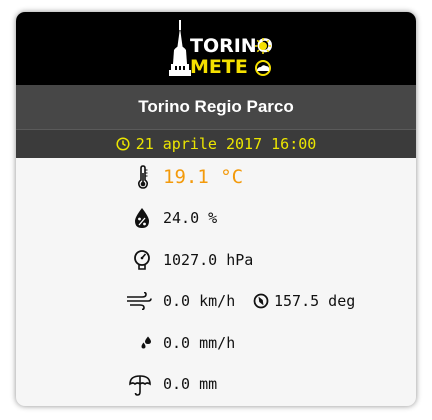  What do you see at coordinates (180, 48) in the screenshot?
I see `mole-tower-icon` at bounding box center [180, 48].